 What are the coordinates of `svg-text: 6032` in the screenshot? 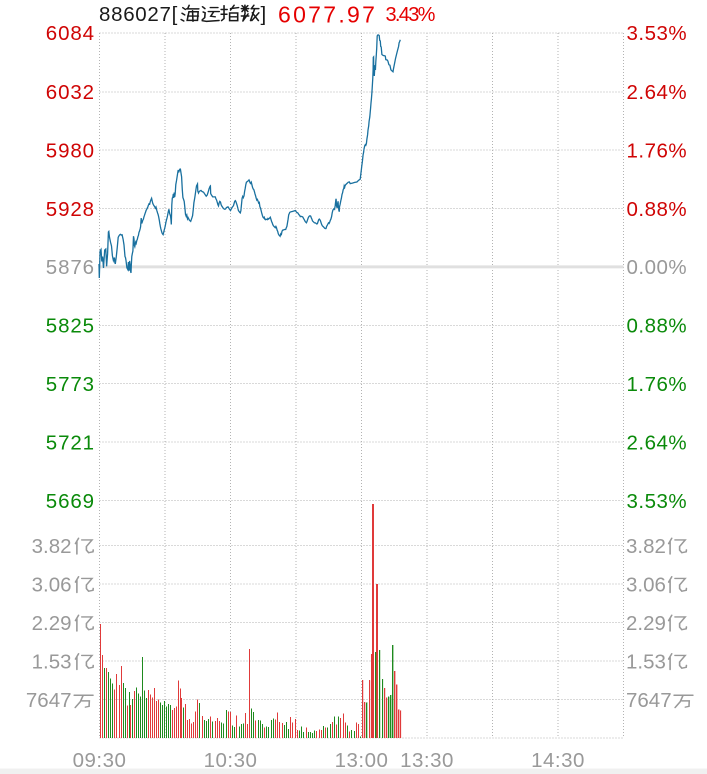 It's located at (70, 92).